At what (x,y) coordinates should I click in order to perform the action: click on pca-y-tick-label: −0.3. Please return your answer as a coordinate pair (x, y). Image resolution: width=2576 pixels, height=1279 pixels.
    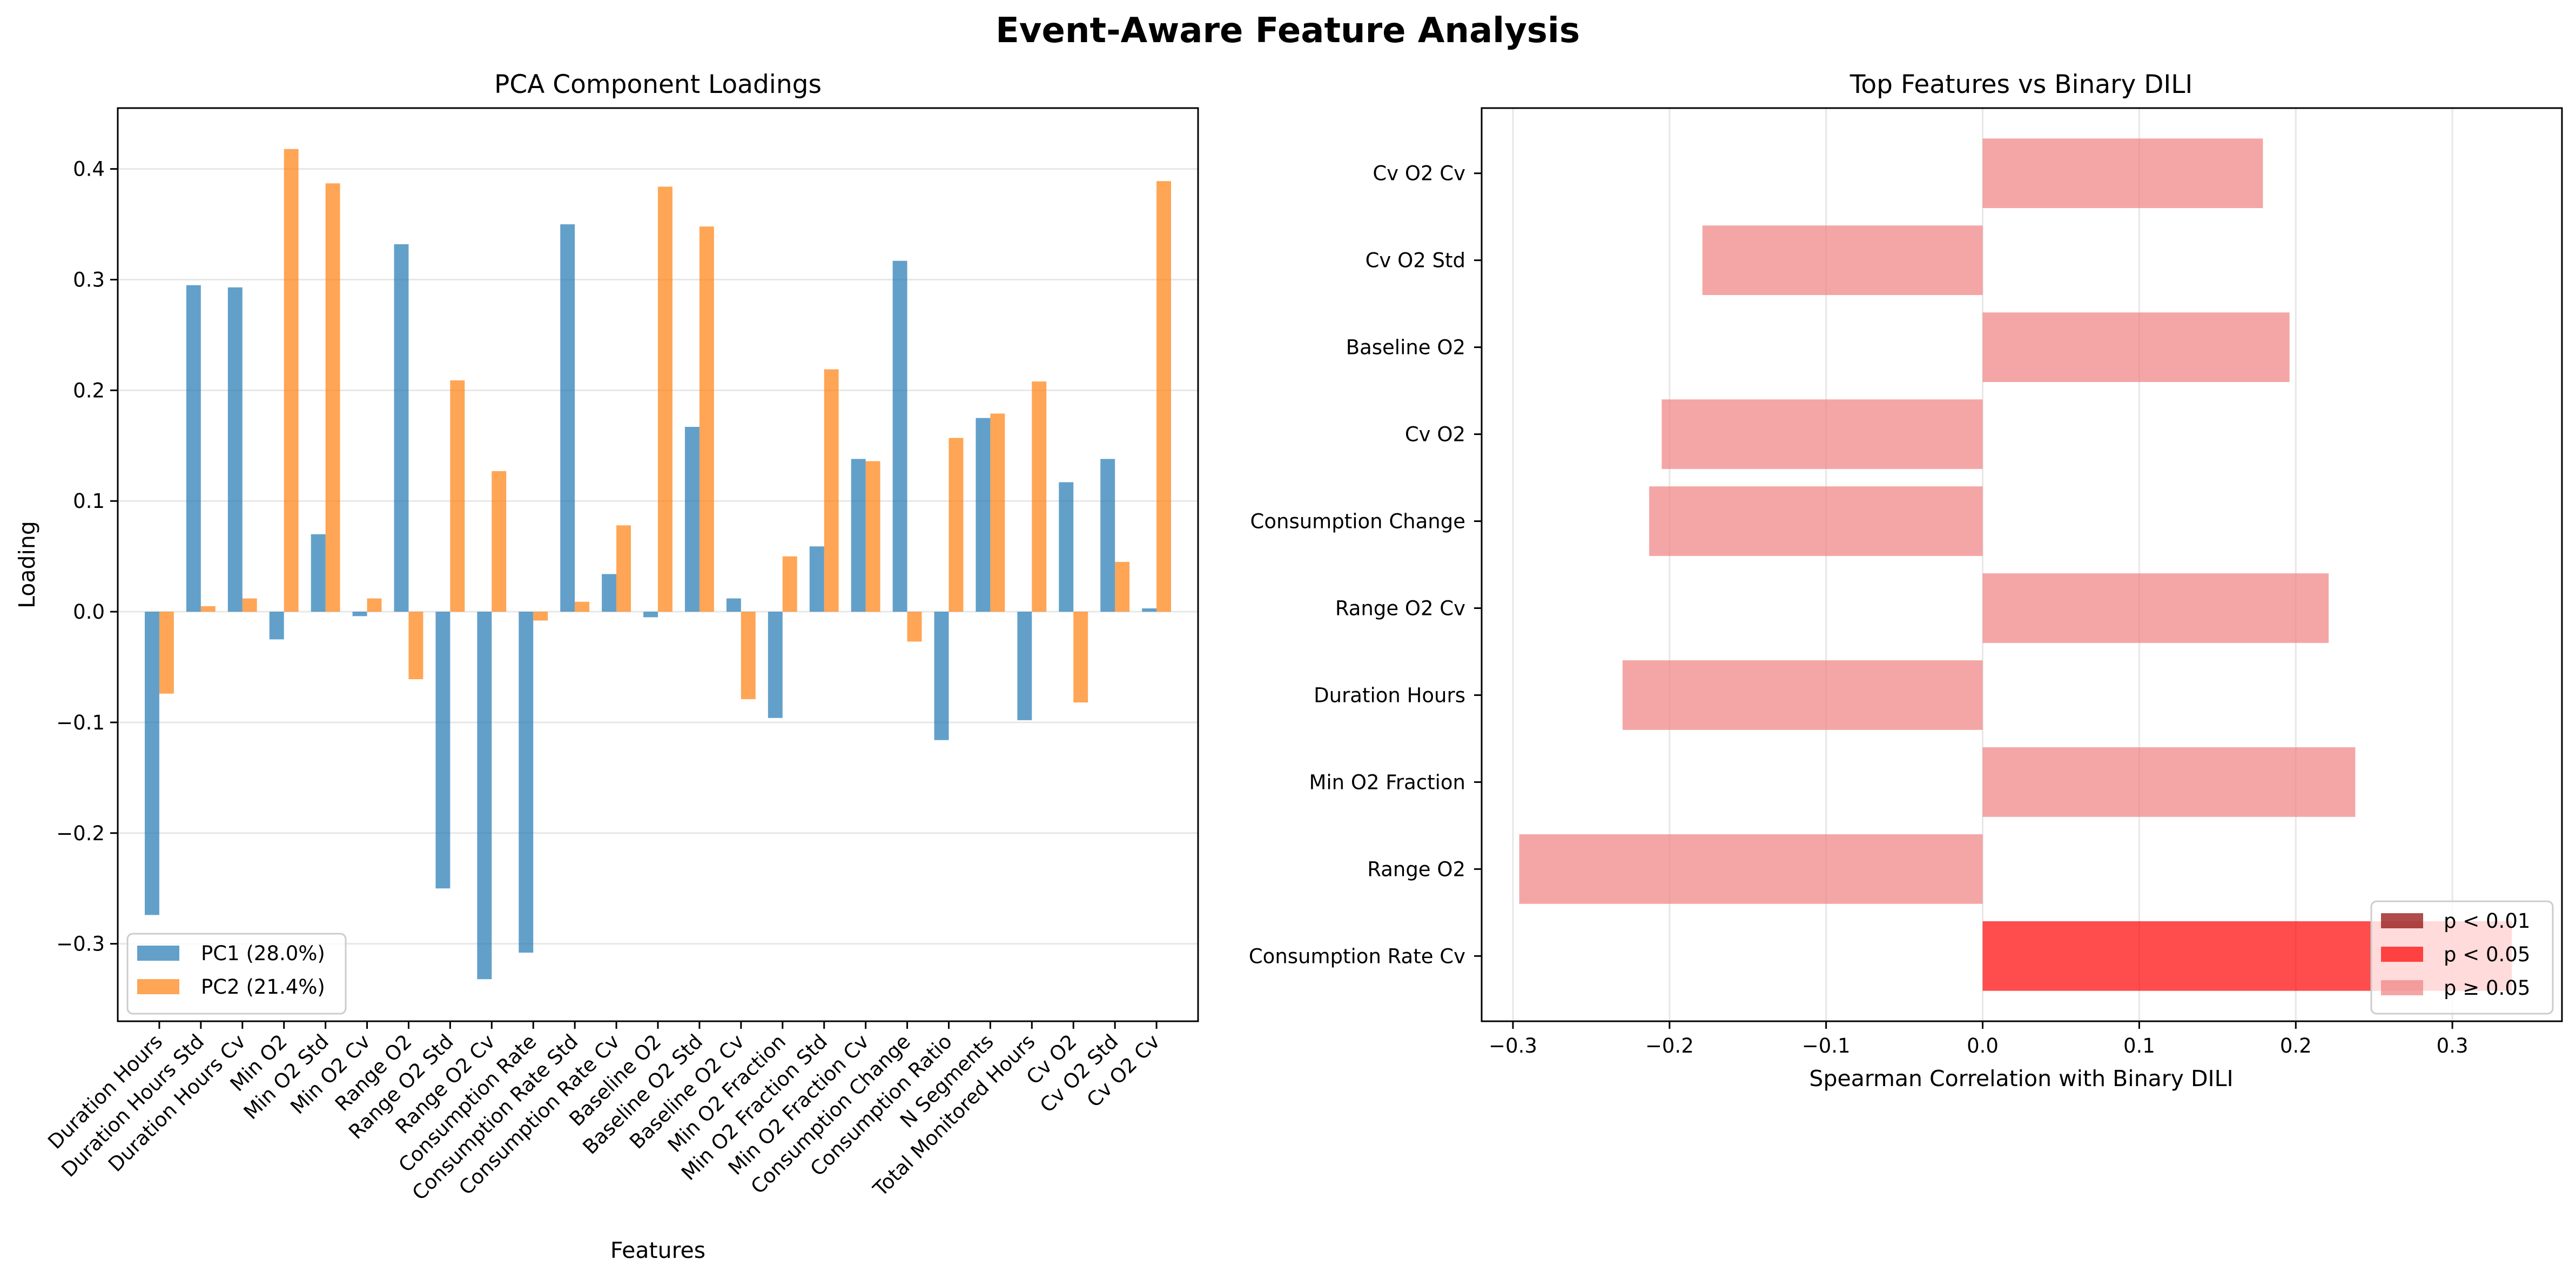
    Looking at the image, I should click on (80, 944).